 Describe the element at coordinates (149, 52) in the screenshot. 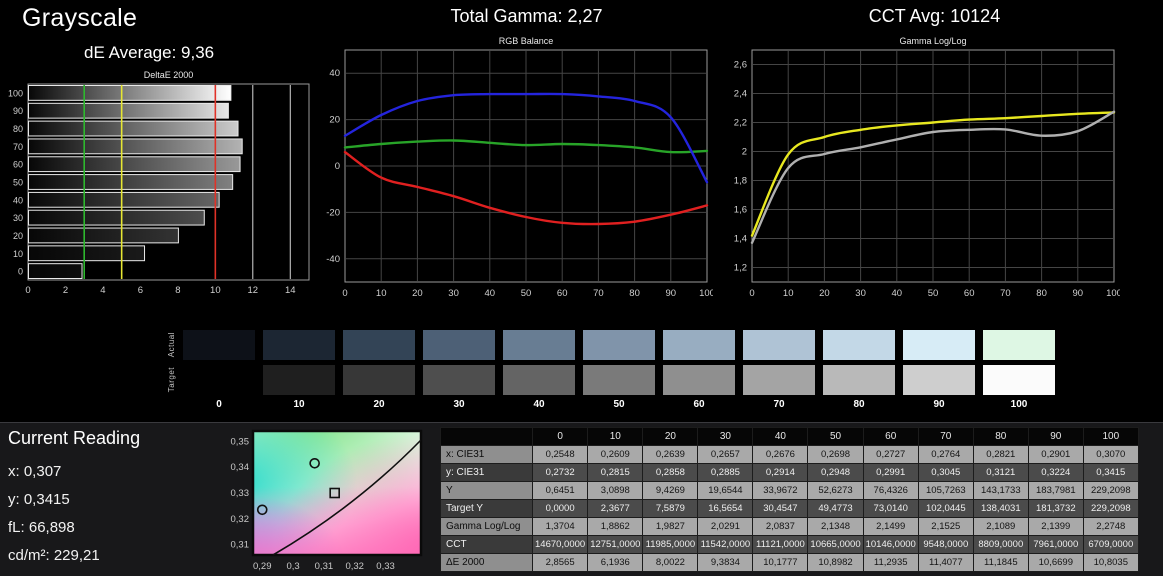

I see `de-average-label: dE Average: 9,36` at that location.